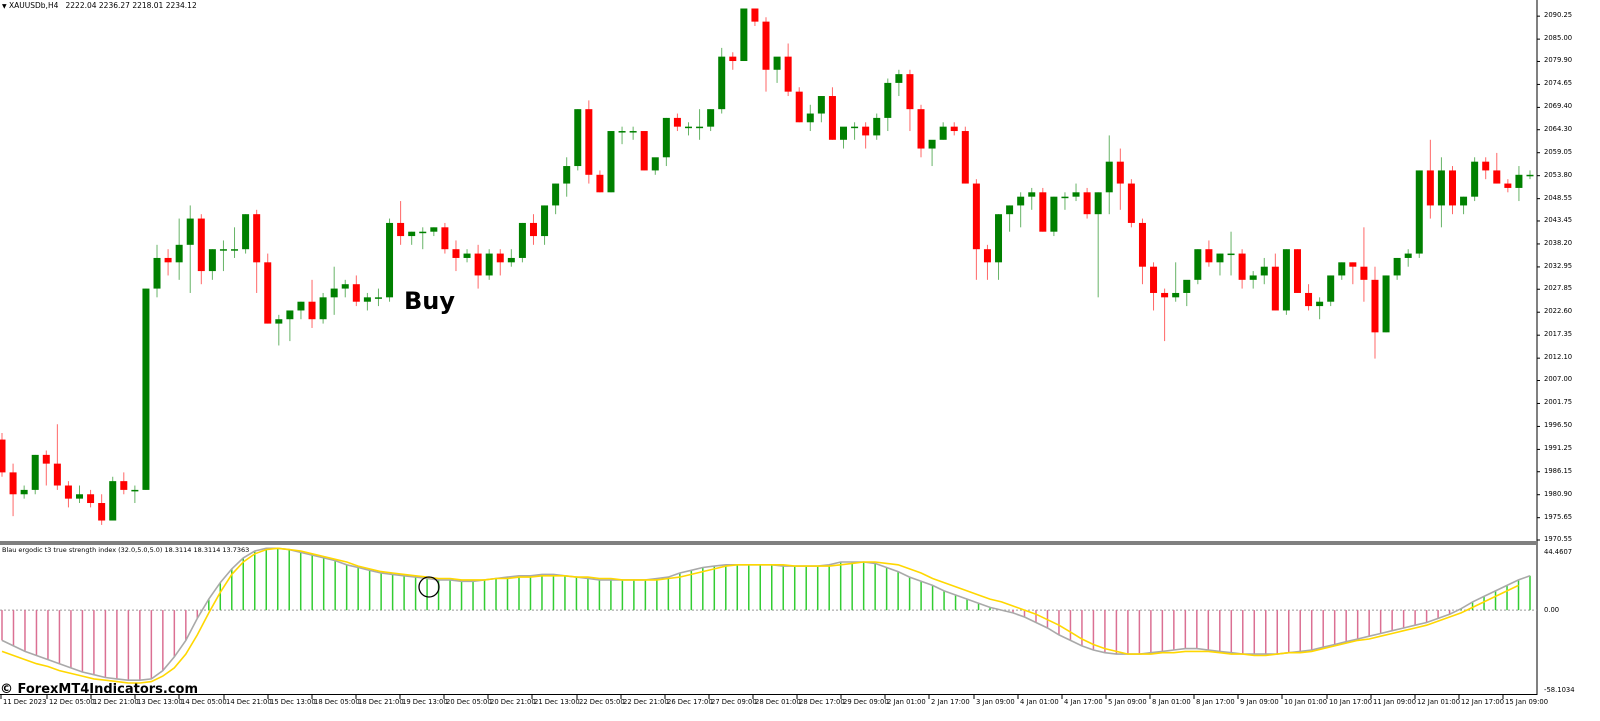  Describe the element at coordinates (557, 702) in the screenshot. I see `time-tick-label: 21 Dec 13:00` at that location.